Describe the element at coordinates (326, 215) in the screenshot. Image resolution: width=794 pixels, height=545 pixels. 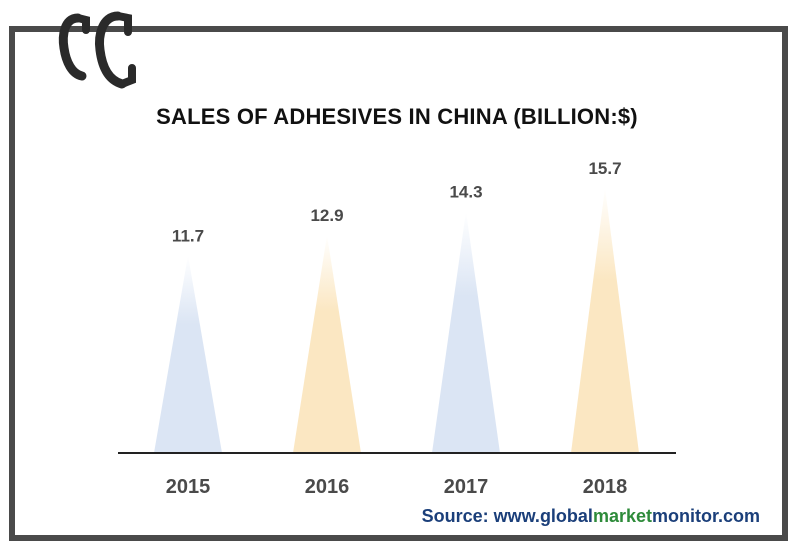
I see `value-label-2016: 12.9` at that location.